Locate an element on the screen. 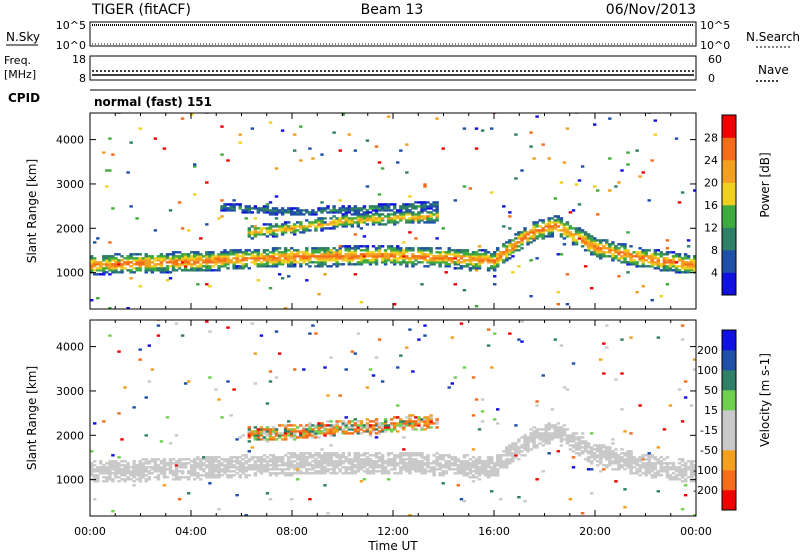 The height and width of the screenshot is (554, 800). colorbar-tick-label: 100 is located at coordinates (707, 370).